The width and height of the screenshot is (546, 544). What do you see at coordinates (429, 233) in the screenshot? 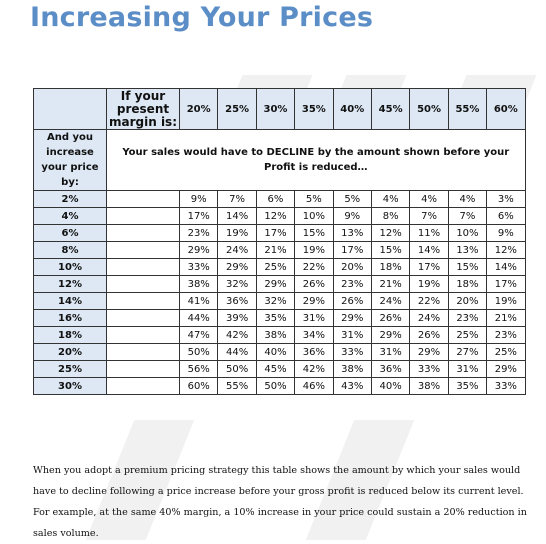
I see `decline-value-cell: 11%` at bounding box center [429, 233].